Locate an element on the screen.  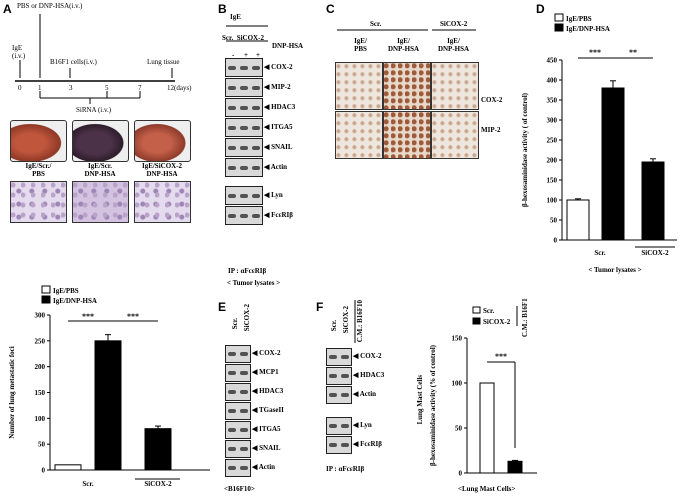
blot-b-label-1-0: ◀ Lyn is located at coordinates (273, 194).